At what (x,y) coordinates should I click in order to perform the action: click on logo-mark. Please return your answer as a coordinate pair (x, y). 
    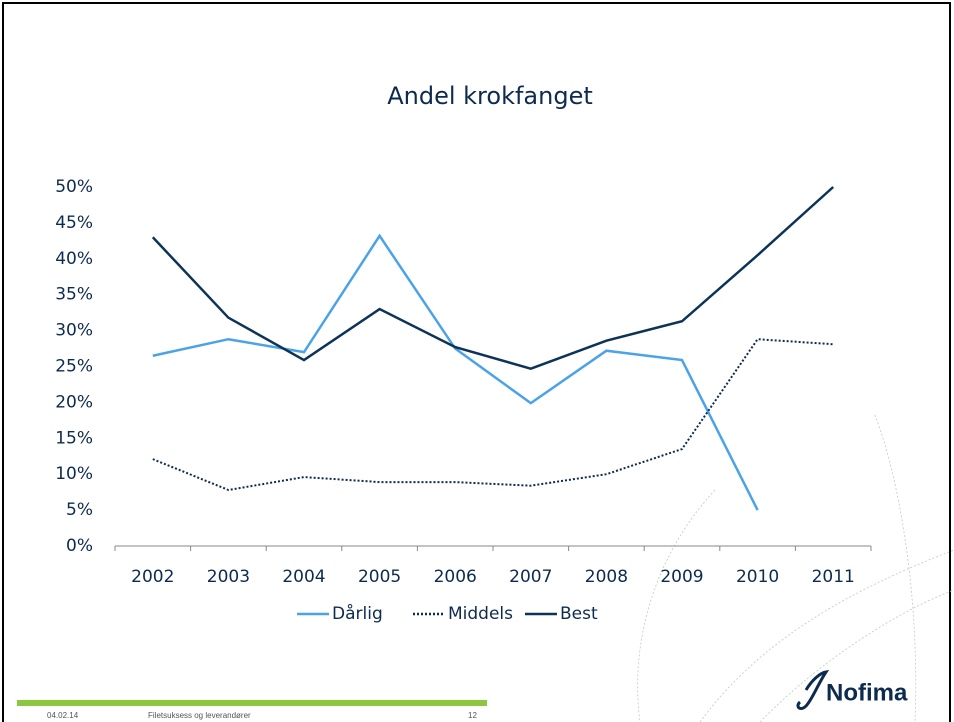
    Looking at the image, I should click on (813, 689).